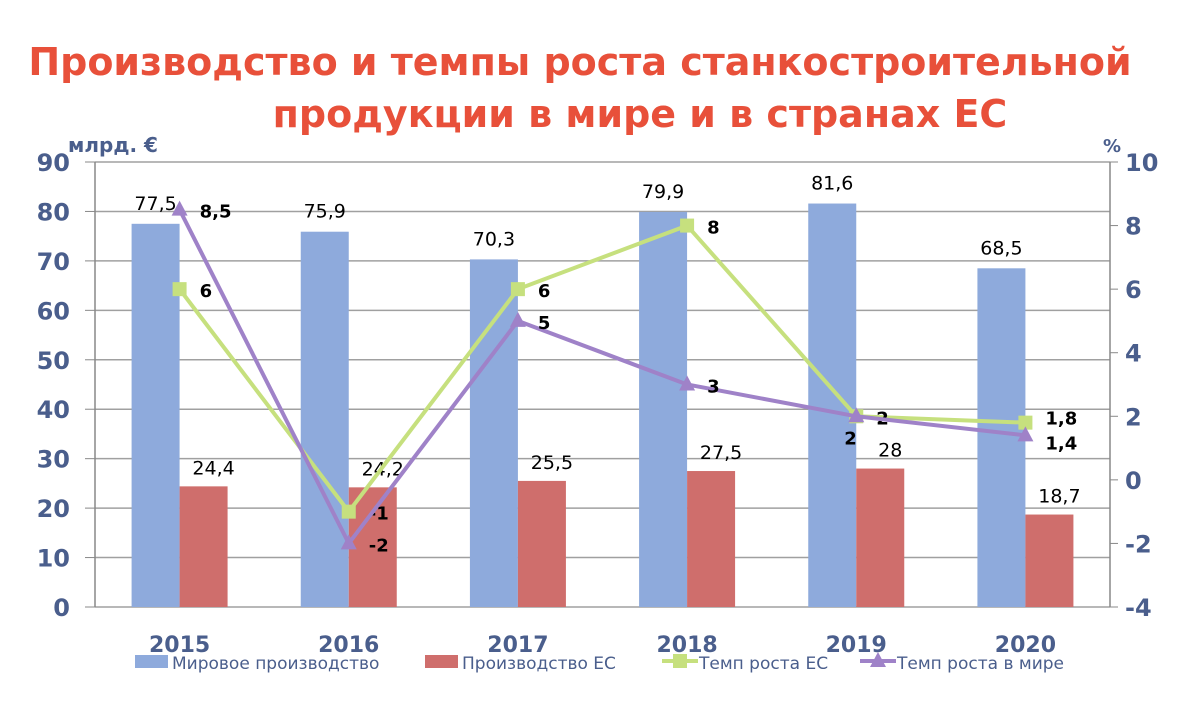 This screenshot has height=712, width=1200. Describe the element at coordinates (1141, 163) in the screenshot. I see `y-tick-label-right: 10` at that location.